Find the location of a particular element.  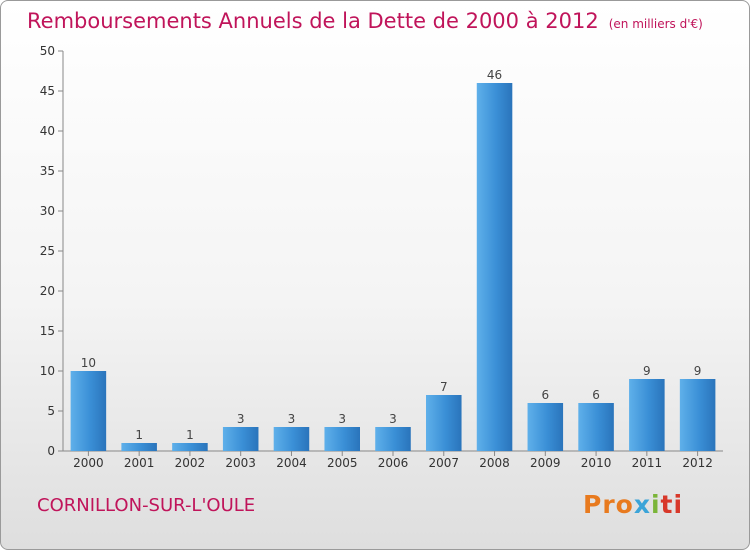

y-tick-label: 40 is located at coordinates (47, 131).